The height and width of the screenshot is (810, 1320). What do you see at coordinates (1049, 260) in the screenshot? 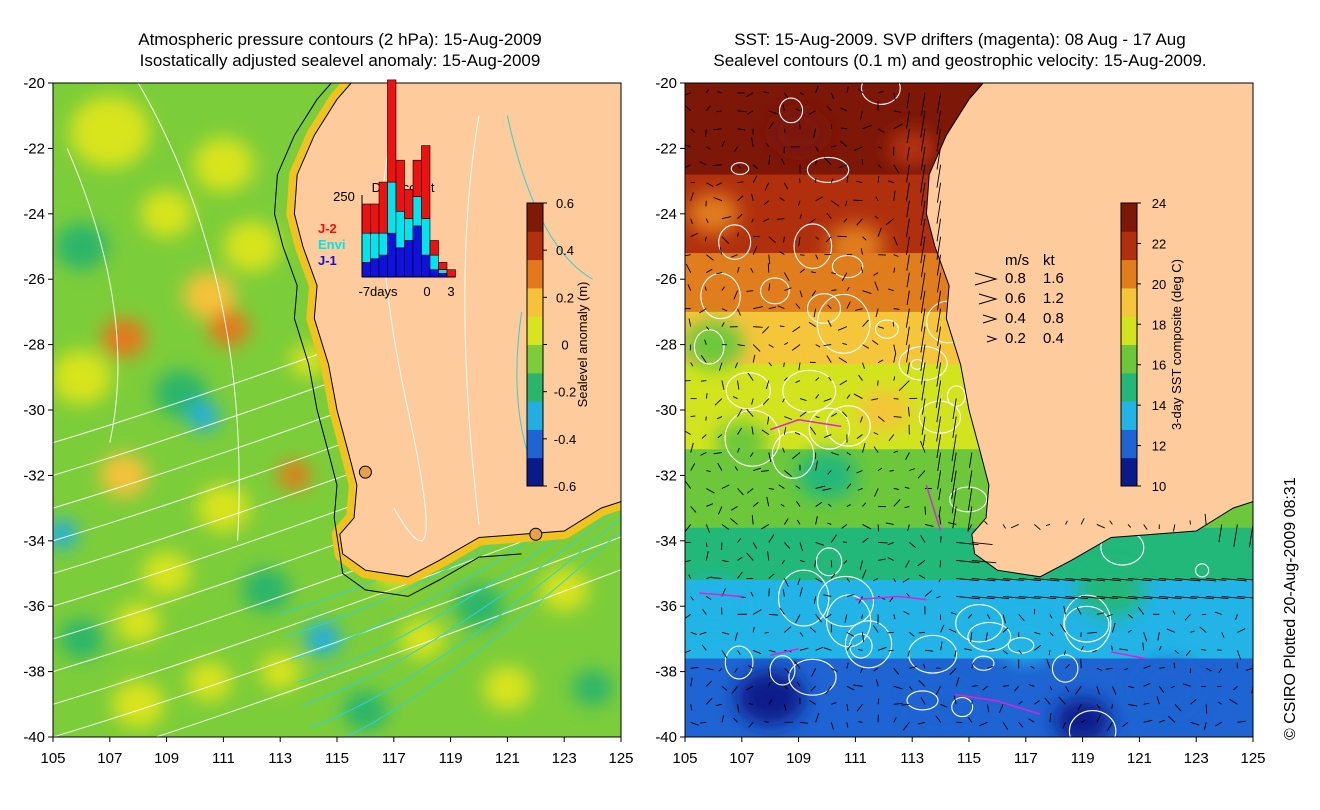
I see `velocity-legend-header: kt` at bounding box center [1049, 260].